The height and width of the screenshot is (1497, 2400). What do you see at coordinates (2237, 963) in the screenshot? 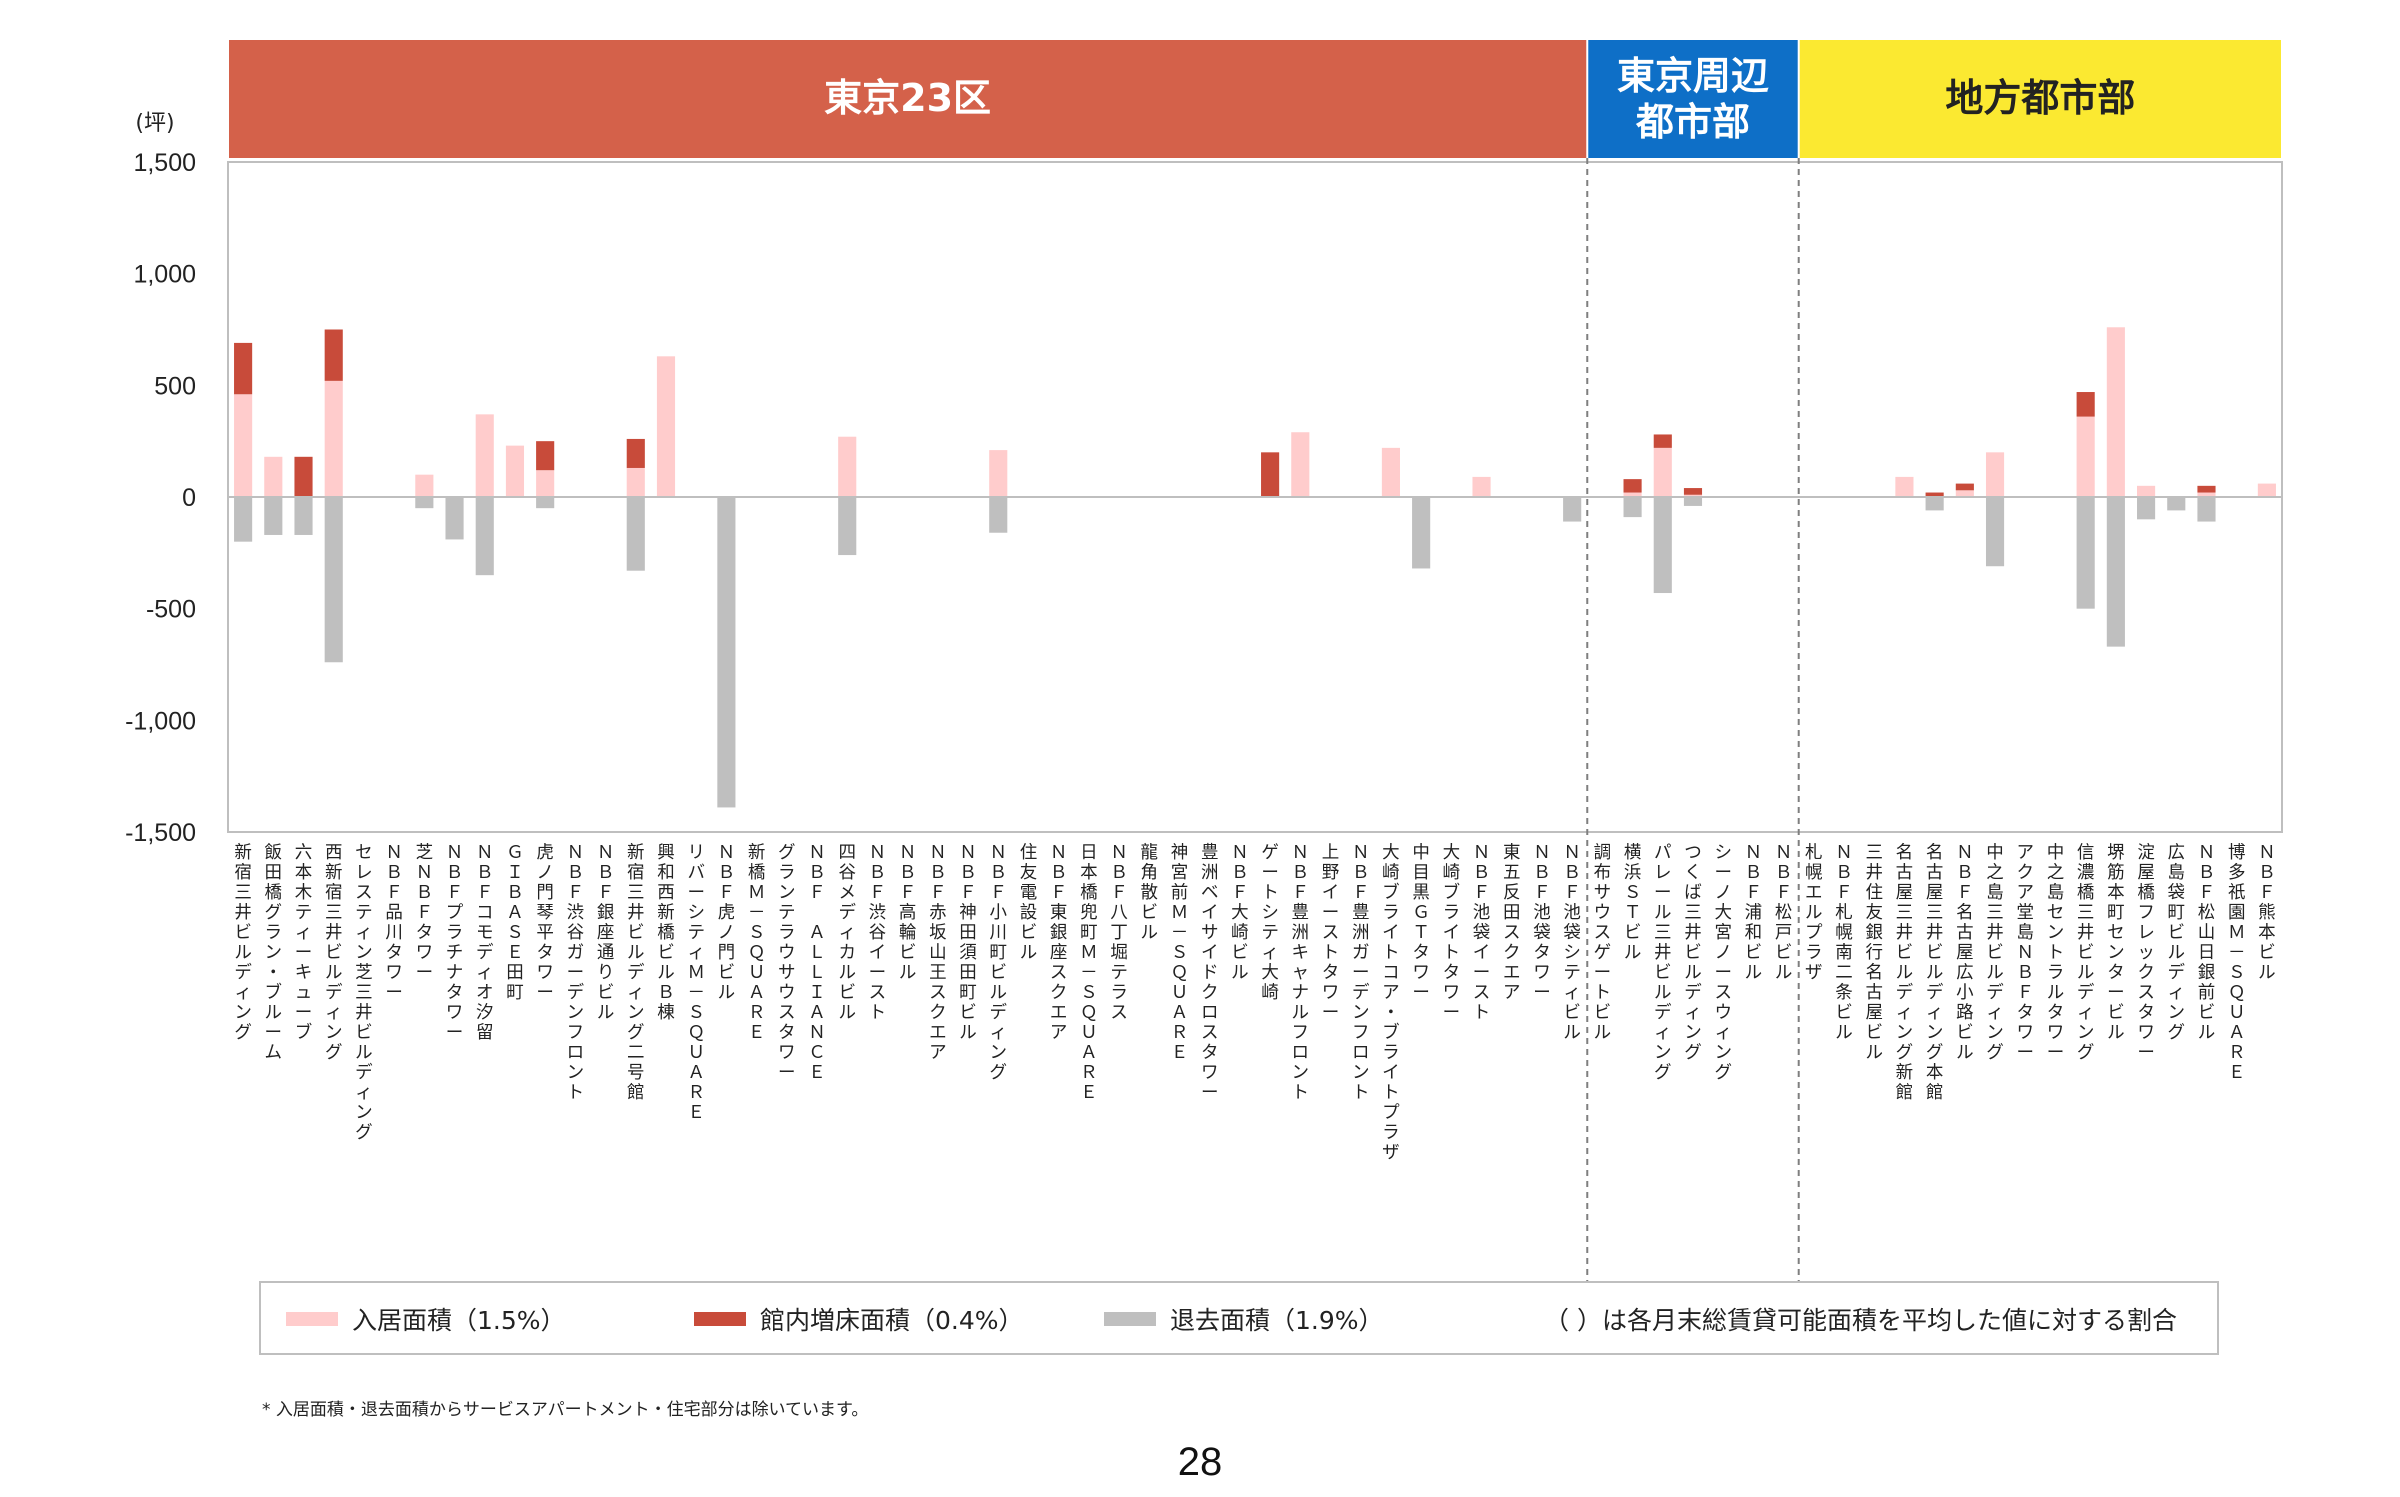
I see `x-tick-label: 博多祇園Ｍ－ＳＱＵＡＲＥ` at bounding box center [2237, 963].